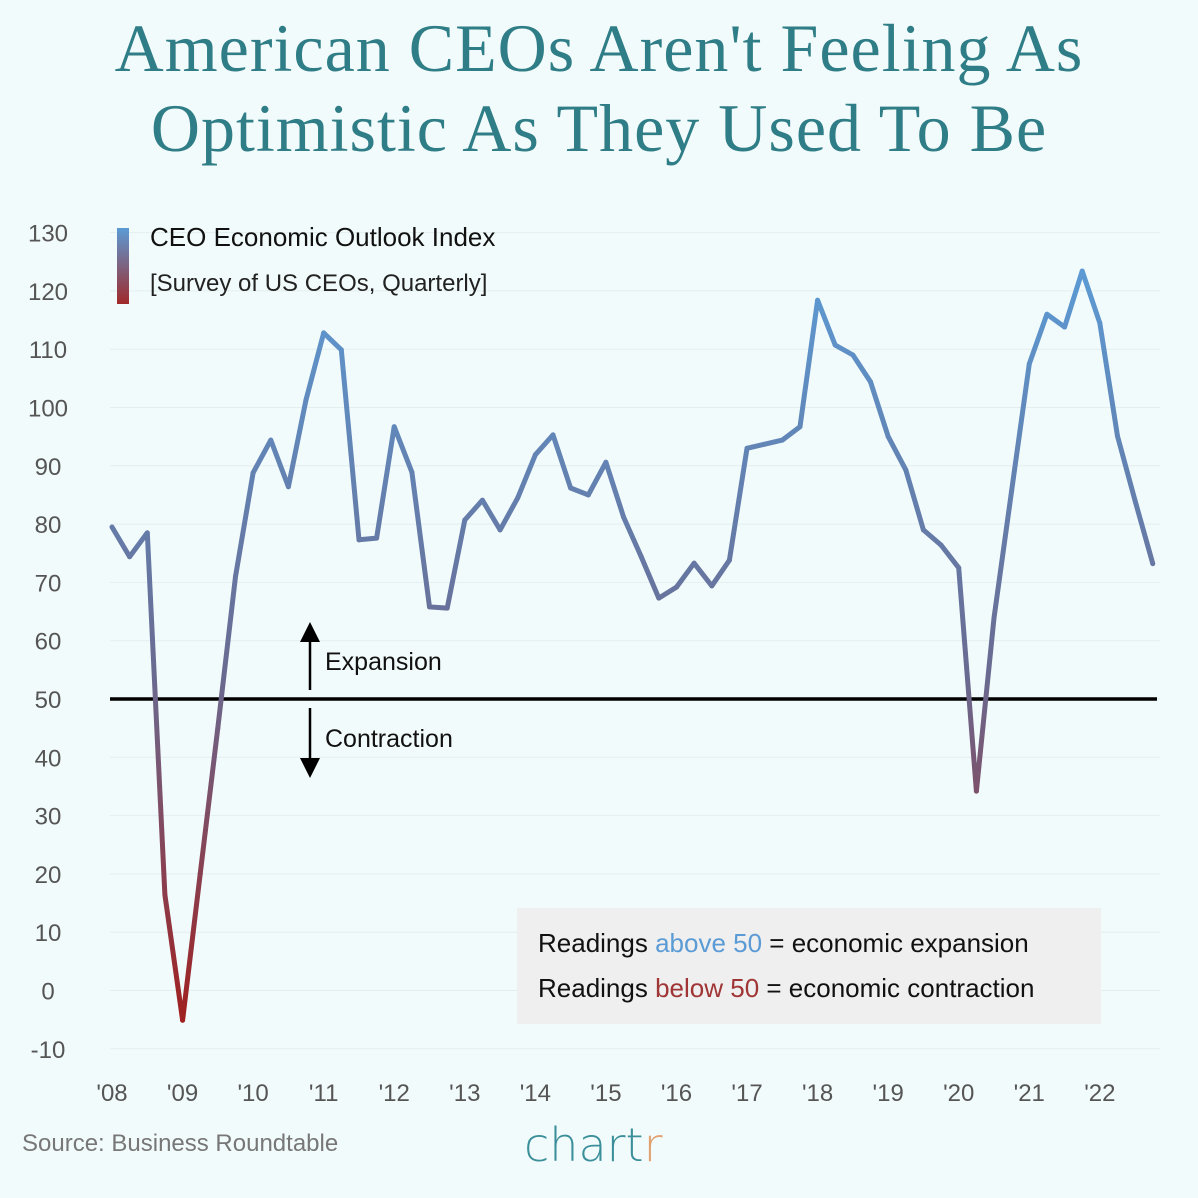 The height and width of the screenshot is (1198, 1198). What do you see at coordinates (182, 1093) in the screenshot?
I see `x-tick-label: '09` at bounding box center [182, 1093].